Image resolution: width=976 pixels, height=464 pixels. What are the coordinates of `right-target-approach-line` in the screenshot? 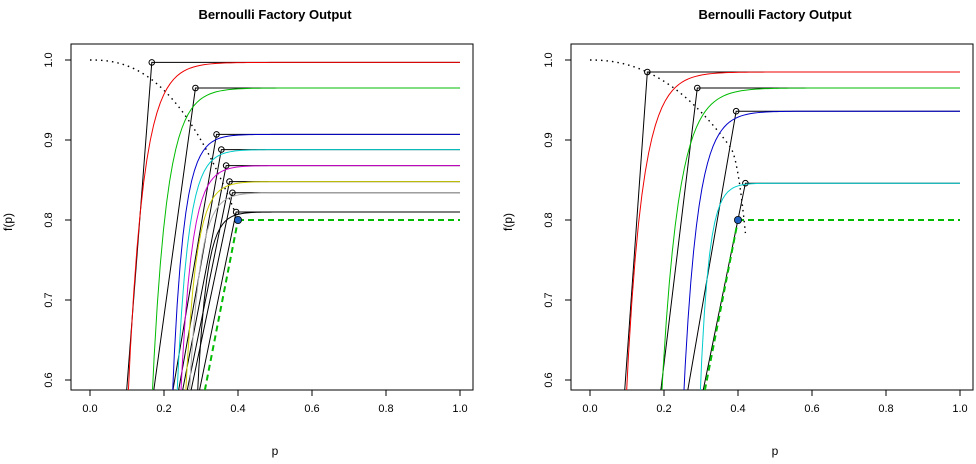 It's located at (721, 304).